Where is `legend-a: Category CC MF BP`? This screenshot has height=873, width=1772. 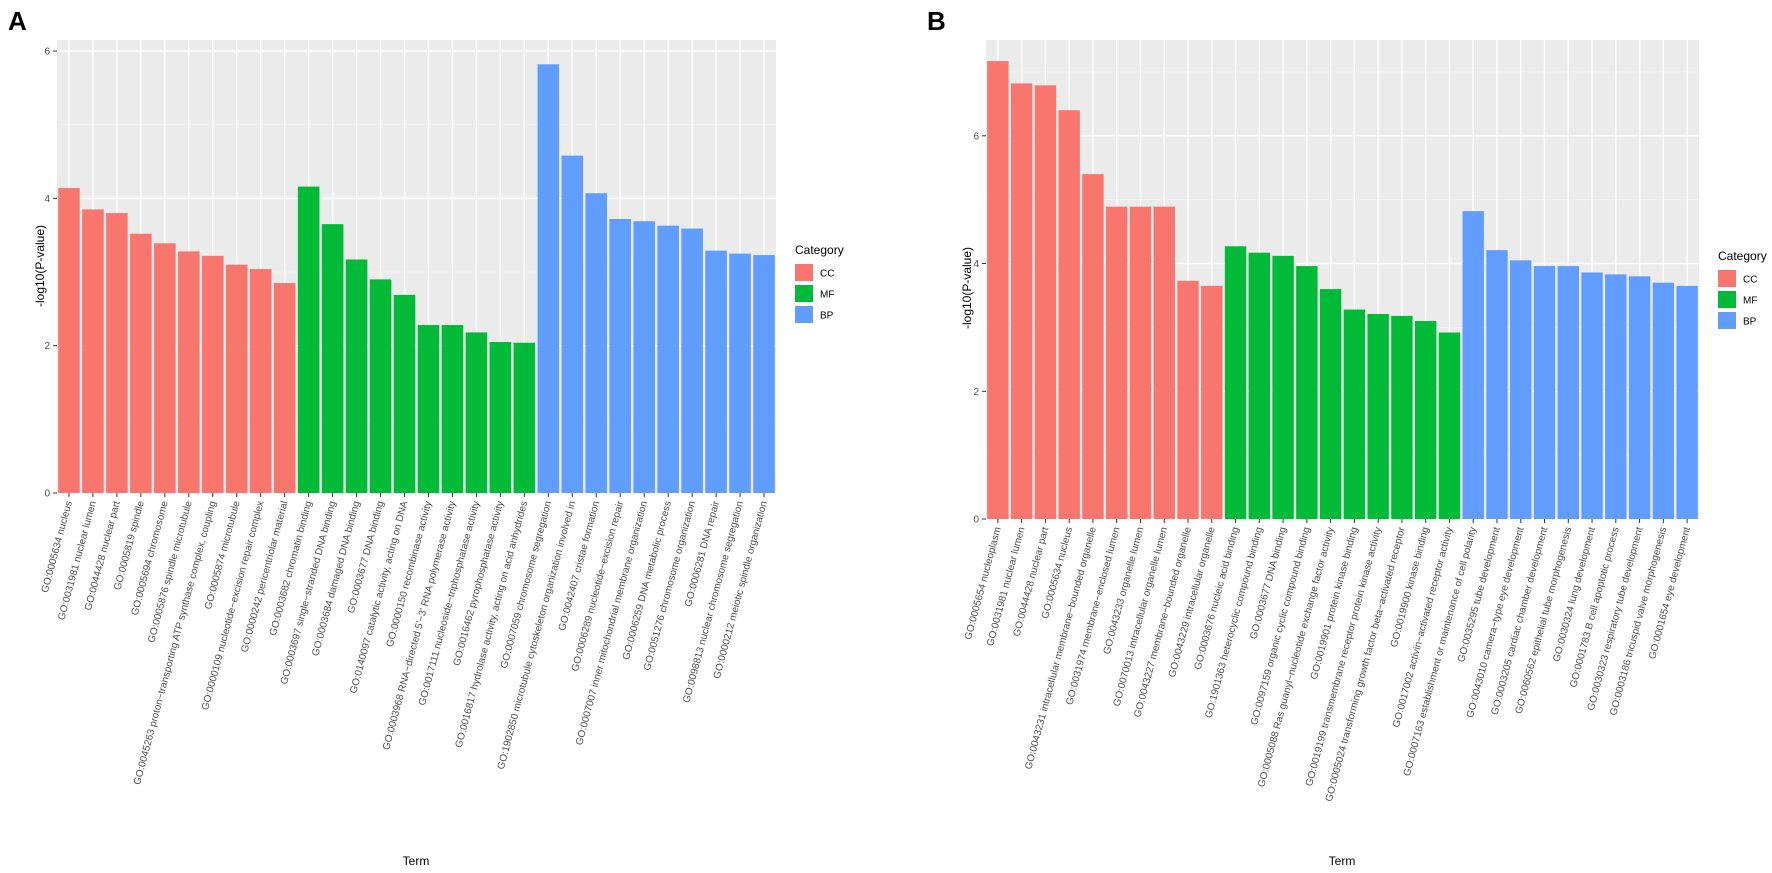 legend-a: Category CC MF BP is located at coordinates (819, 283).